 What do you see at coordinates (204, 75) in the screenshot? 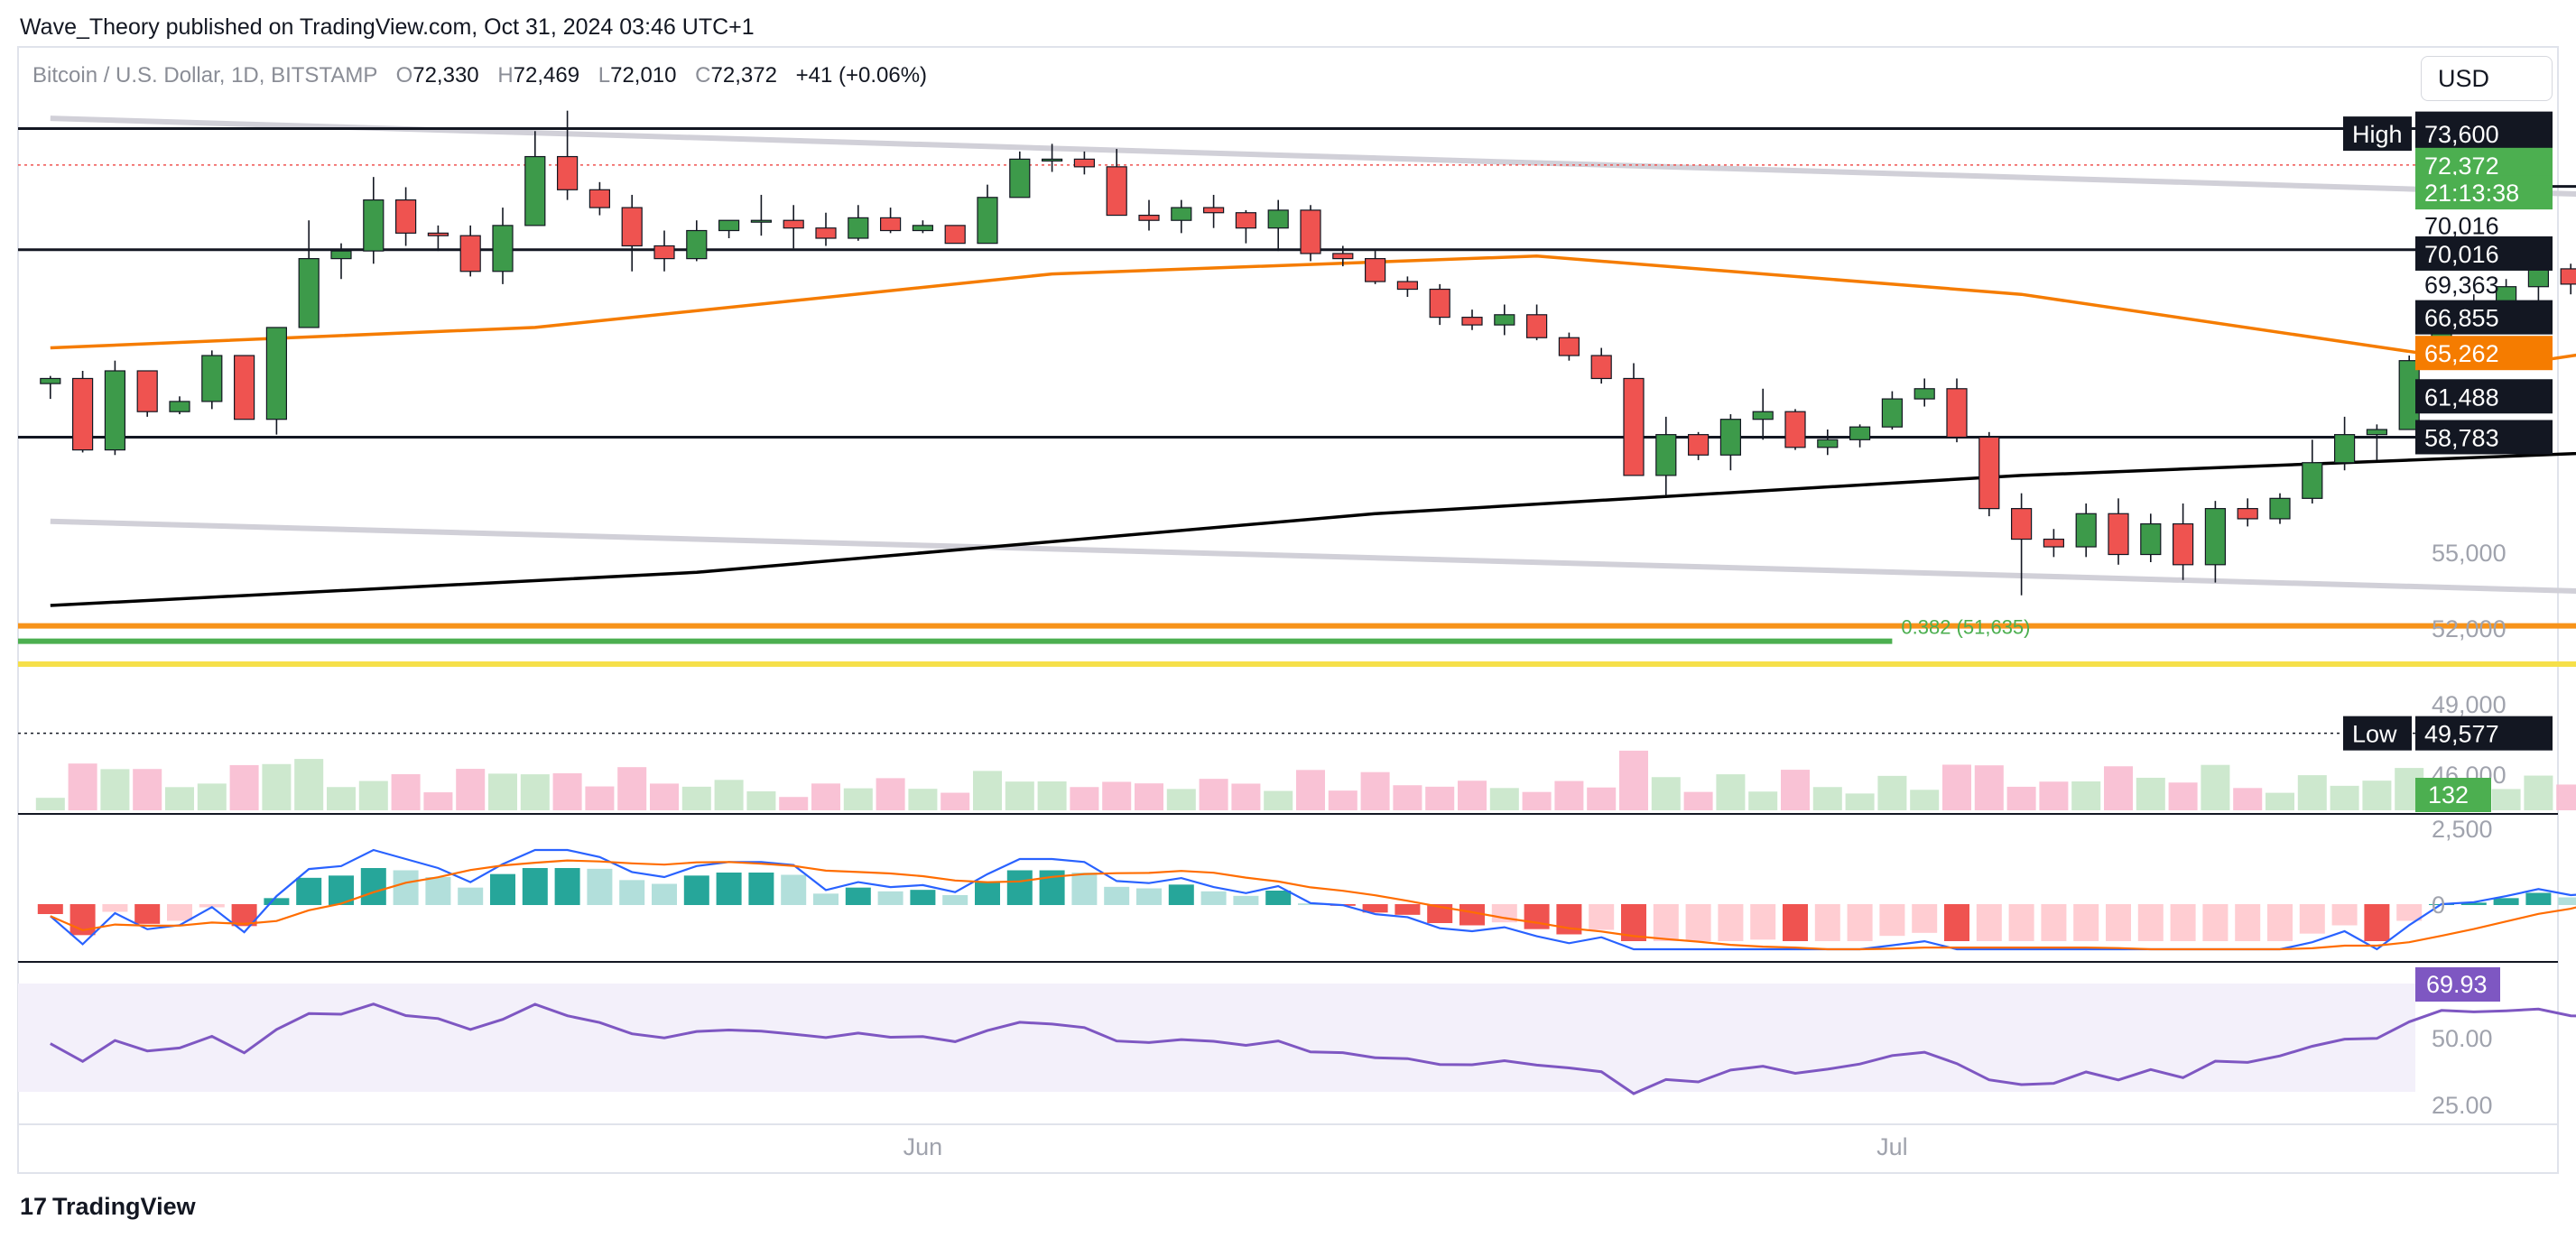
I see `symbol-name: Bitcoin / U.S. Dollar, 1D, BITSTAMP` at bounding box center [204, 75].